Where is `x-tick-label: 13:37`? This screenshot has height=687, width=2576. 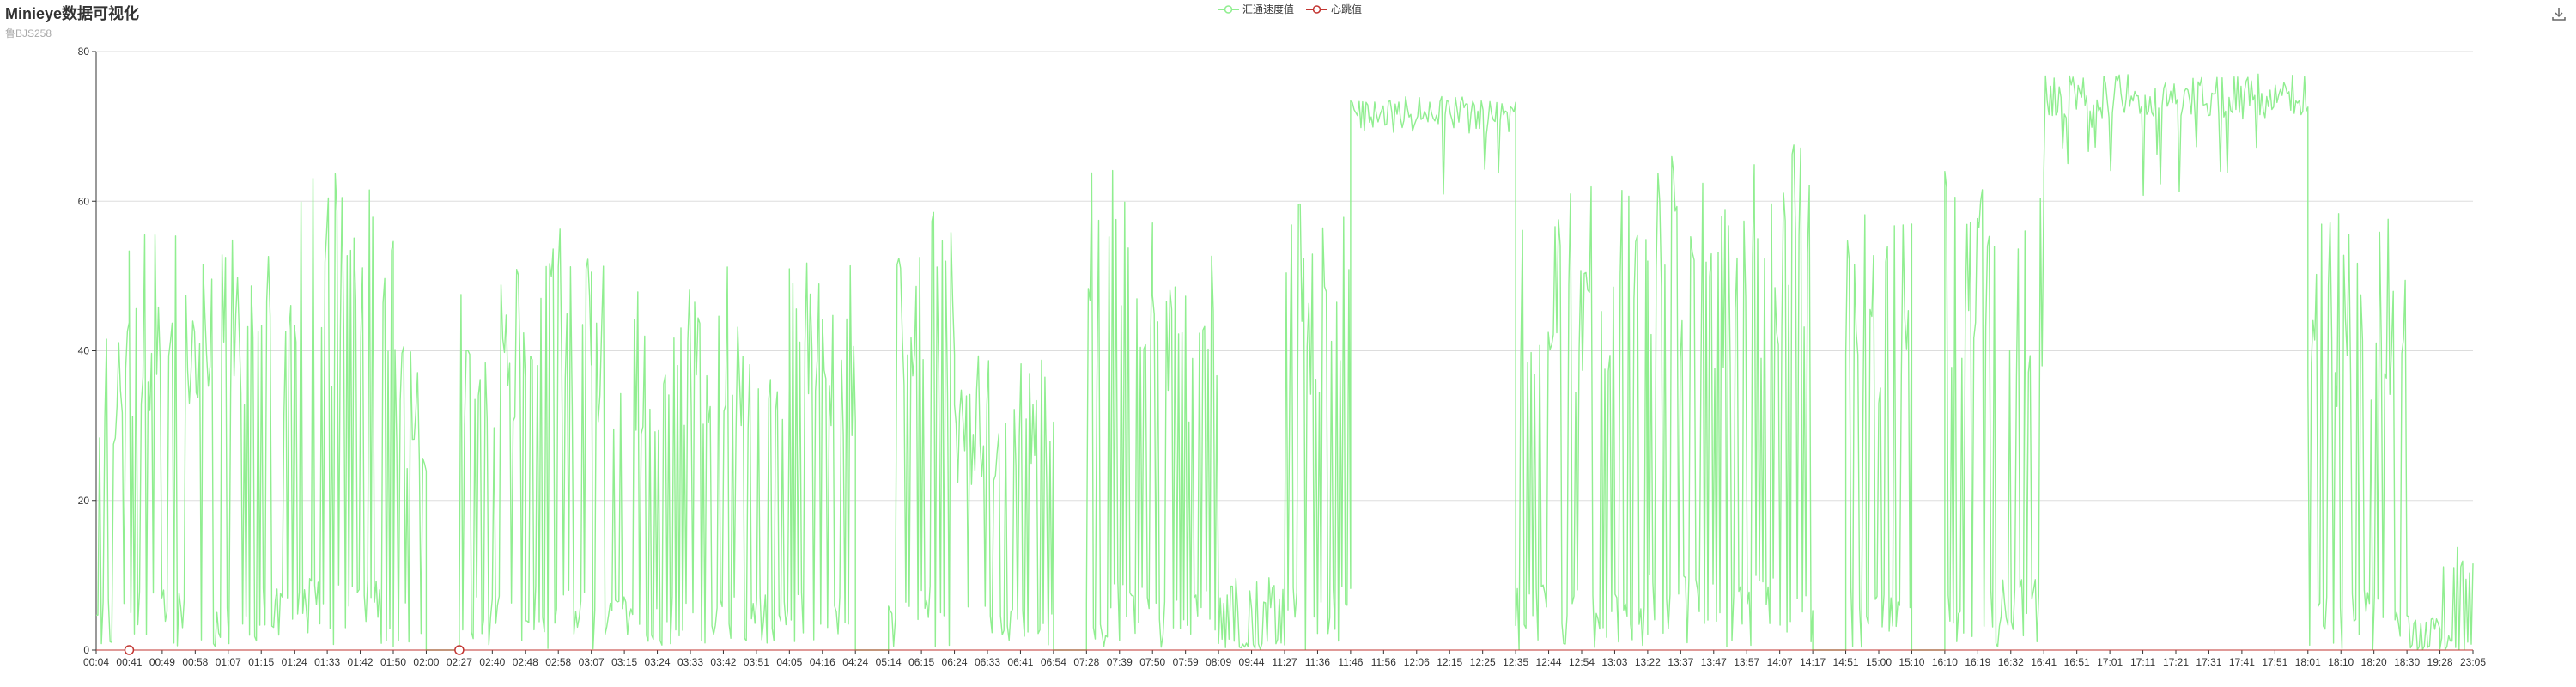 x-tick-label: 13:37 is located at coordinates (1681, 662).